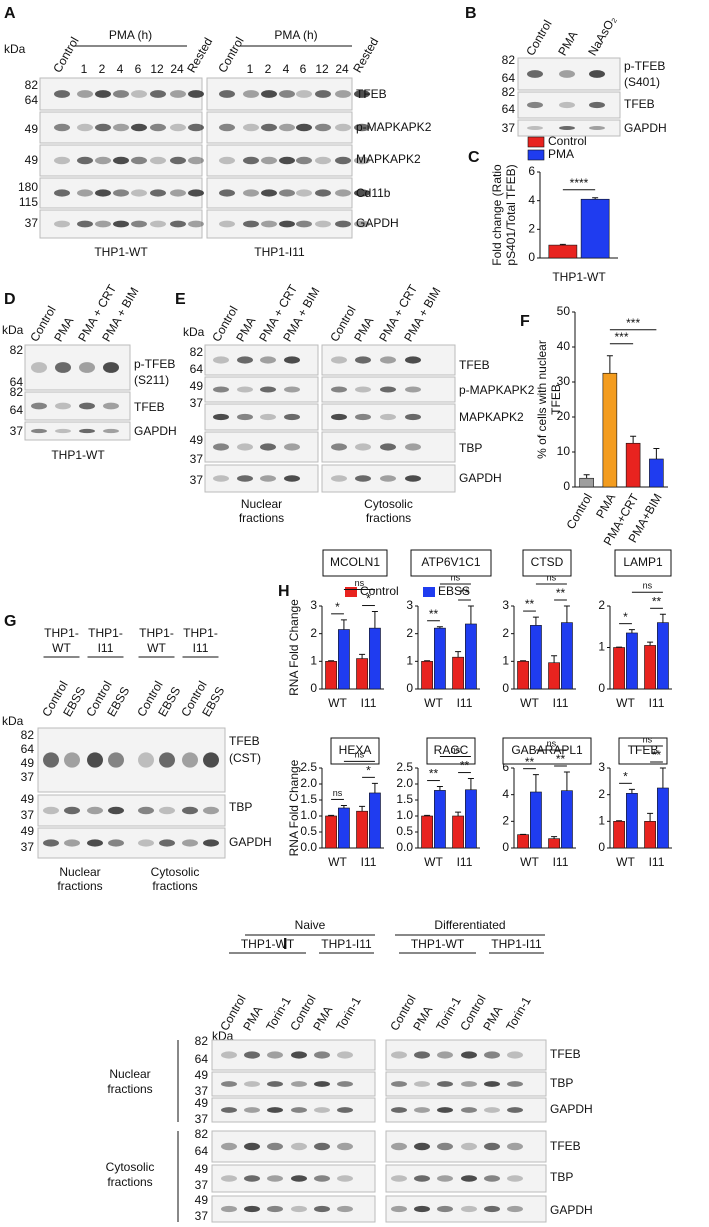 The height and width of the screenshot is (1227, 709). Describe the element at coordinates (567, 141) in the screenshot. I see `legend-label: Control` at that location.